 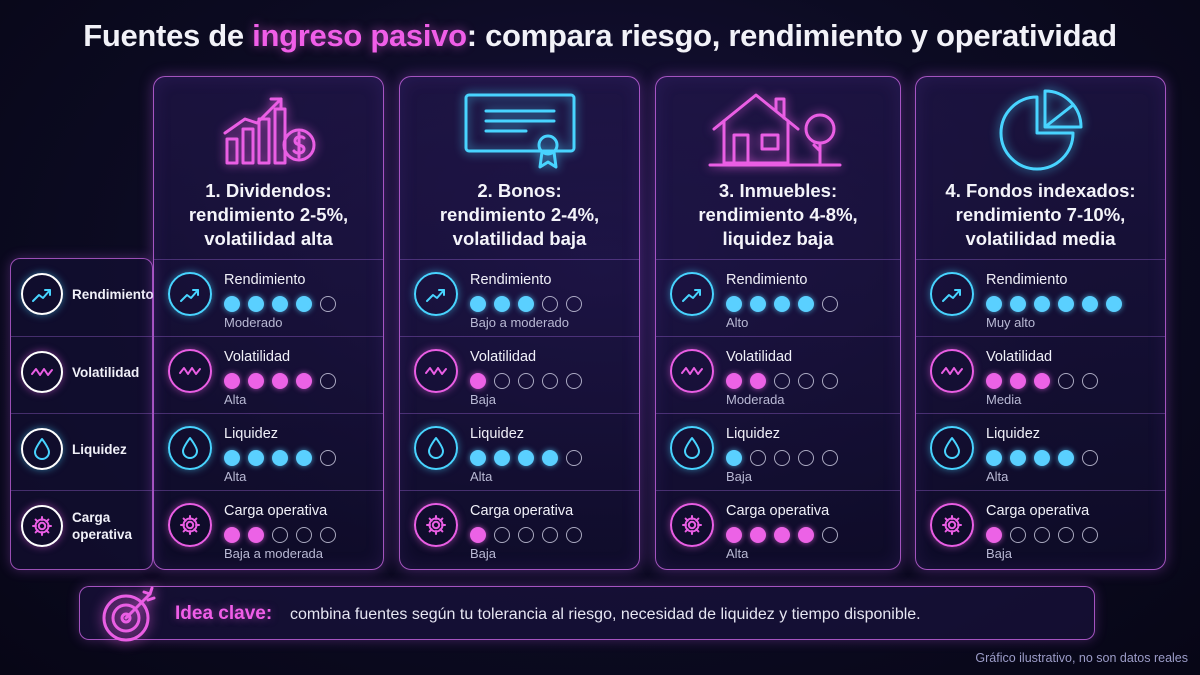 What do you see at coordinates (102, 526) in the screenshot?
I see `legend-label: Carga operativa` at bounding box center [102, 526].